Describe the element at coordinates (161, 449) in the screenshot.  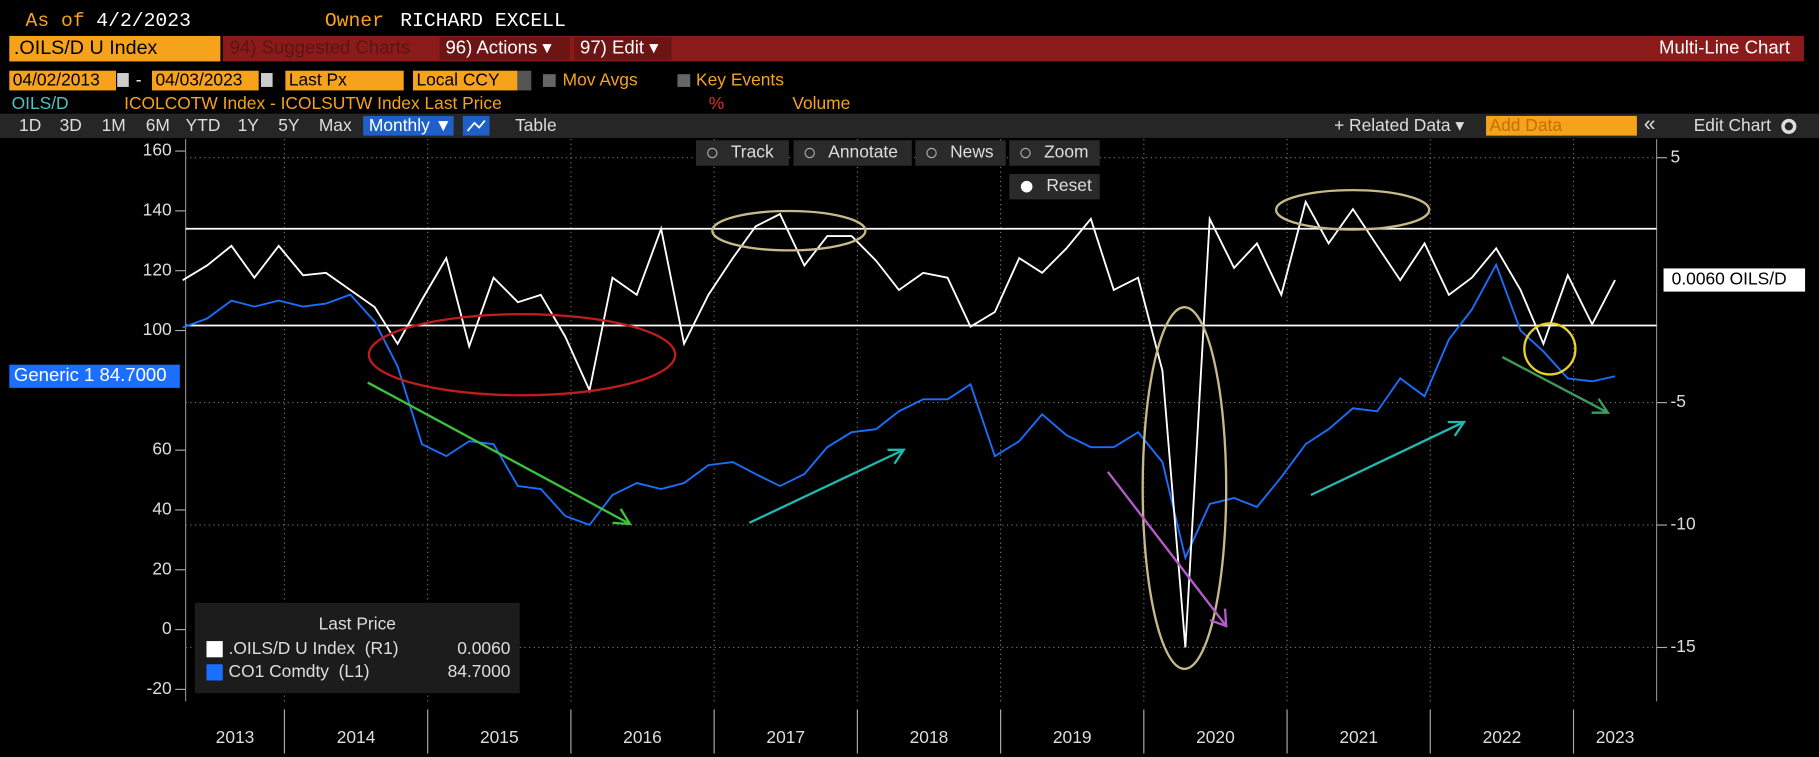
I see `y-tick-label: 60` at that location.